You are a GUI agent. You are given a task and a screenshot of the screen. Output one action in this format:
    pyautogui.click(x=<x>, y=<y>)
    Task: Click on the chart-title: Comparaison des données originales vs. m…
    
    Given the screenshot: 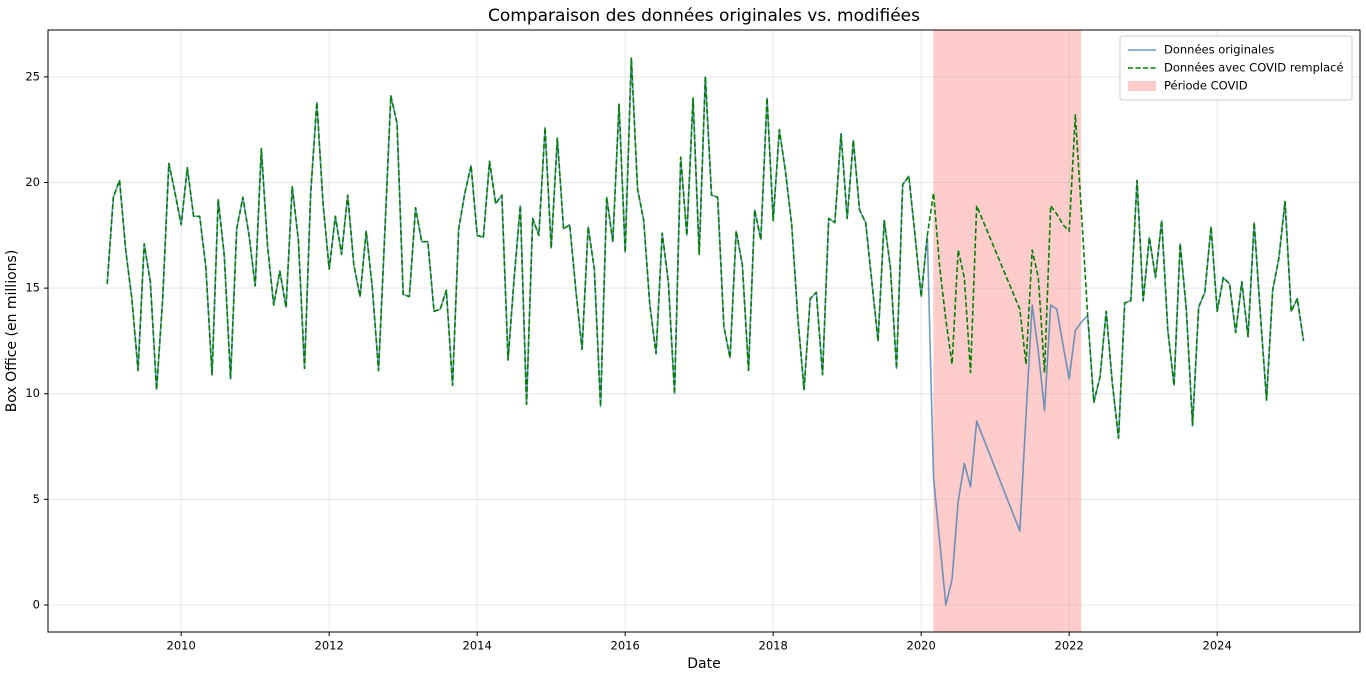 What is the action you would take?
    pyautogui.click(x=704, y=16)
    